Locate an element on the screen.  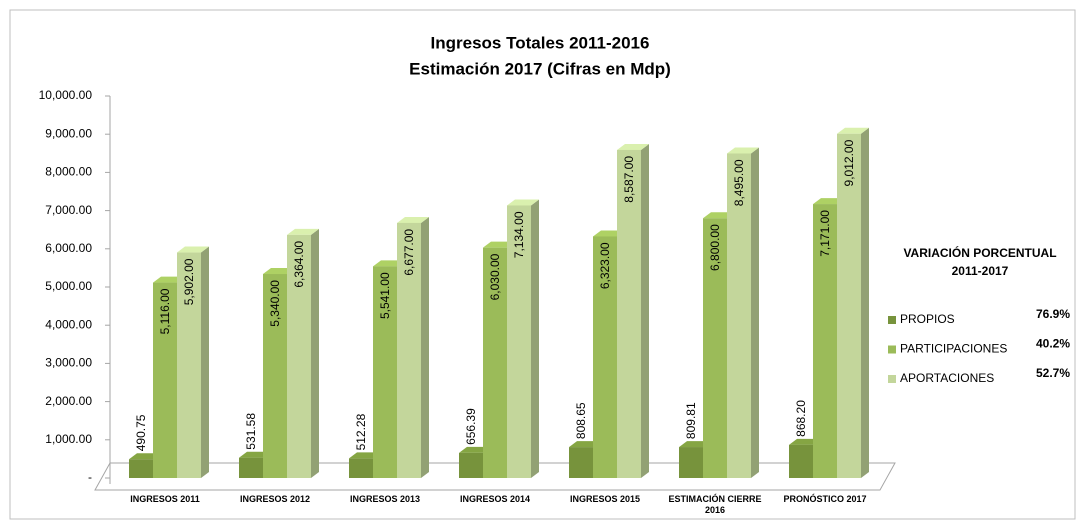
y-tick-label: 2,000.00 is located at coordinates (68, 401).